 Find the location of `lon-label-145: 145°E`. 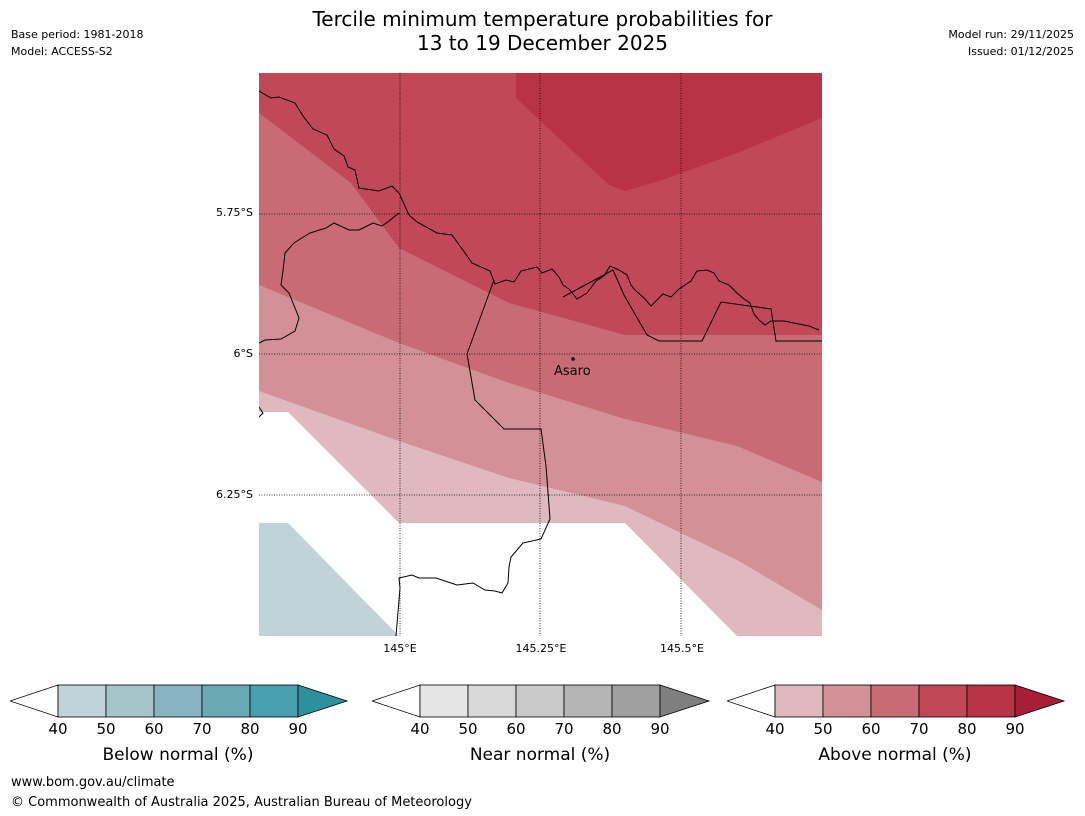

lon-label-145: 145°E is located at coordinates (400, 648).